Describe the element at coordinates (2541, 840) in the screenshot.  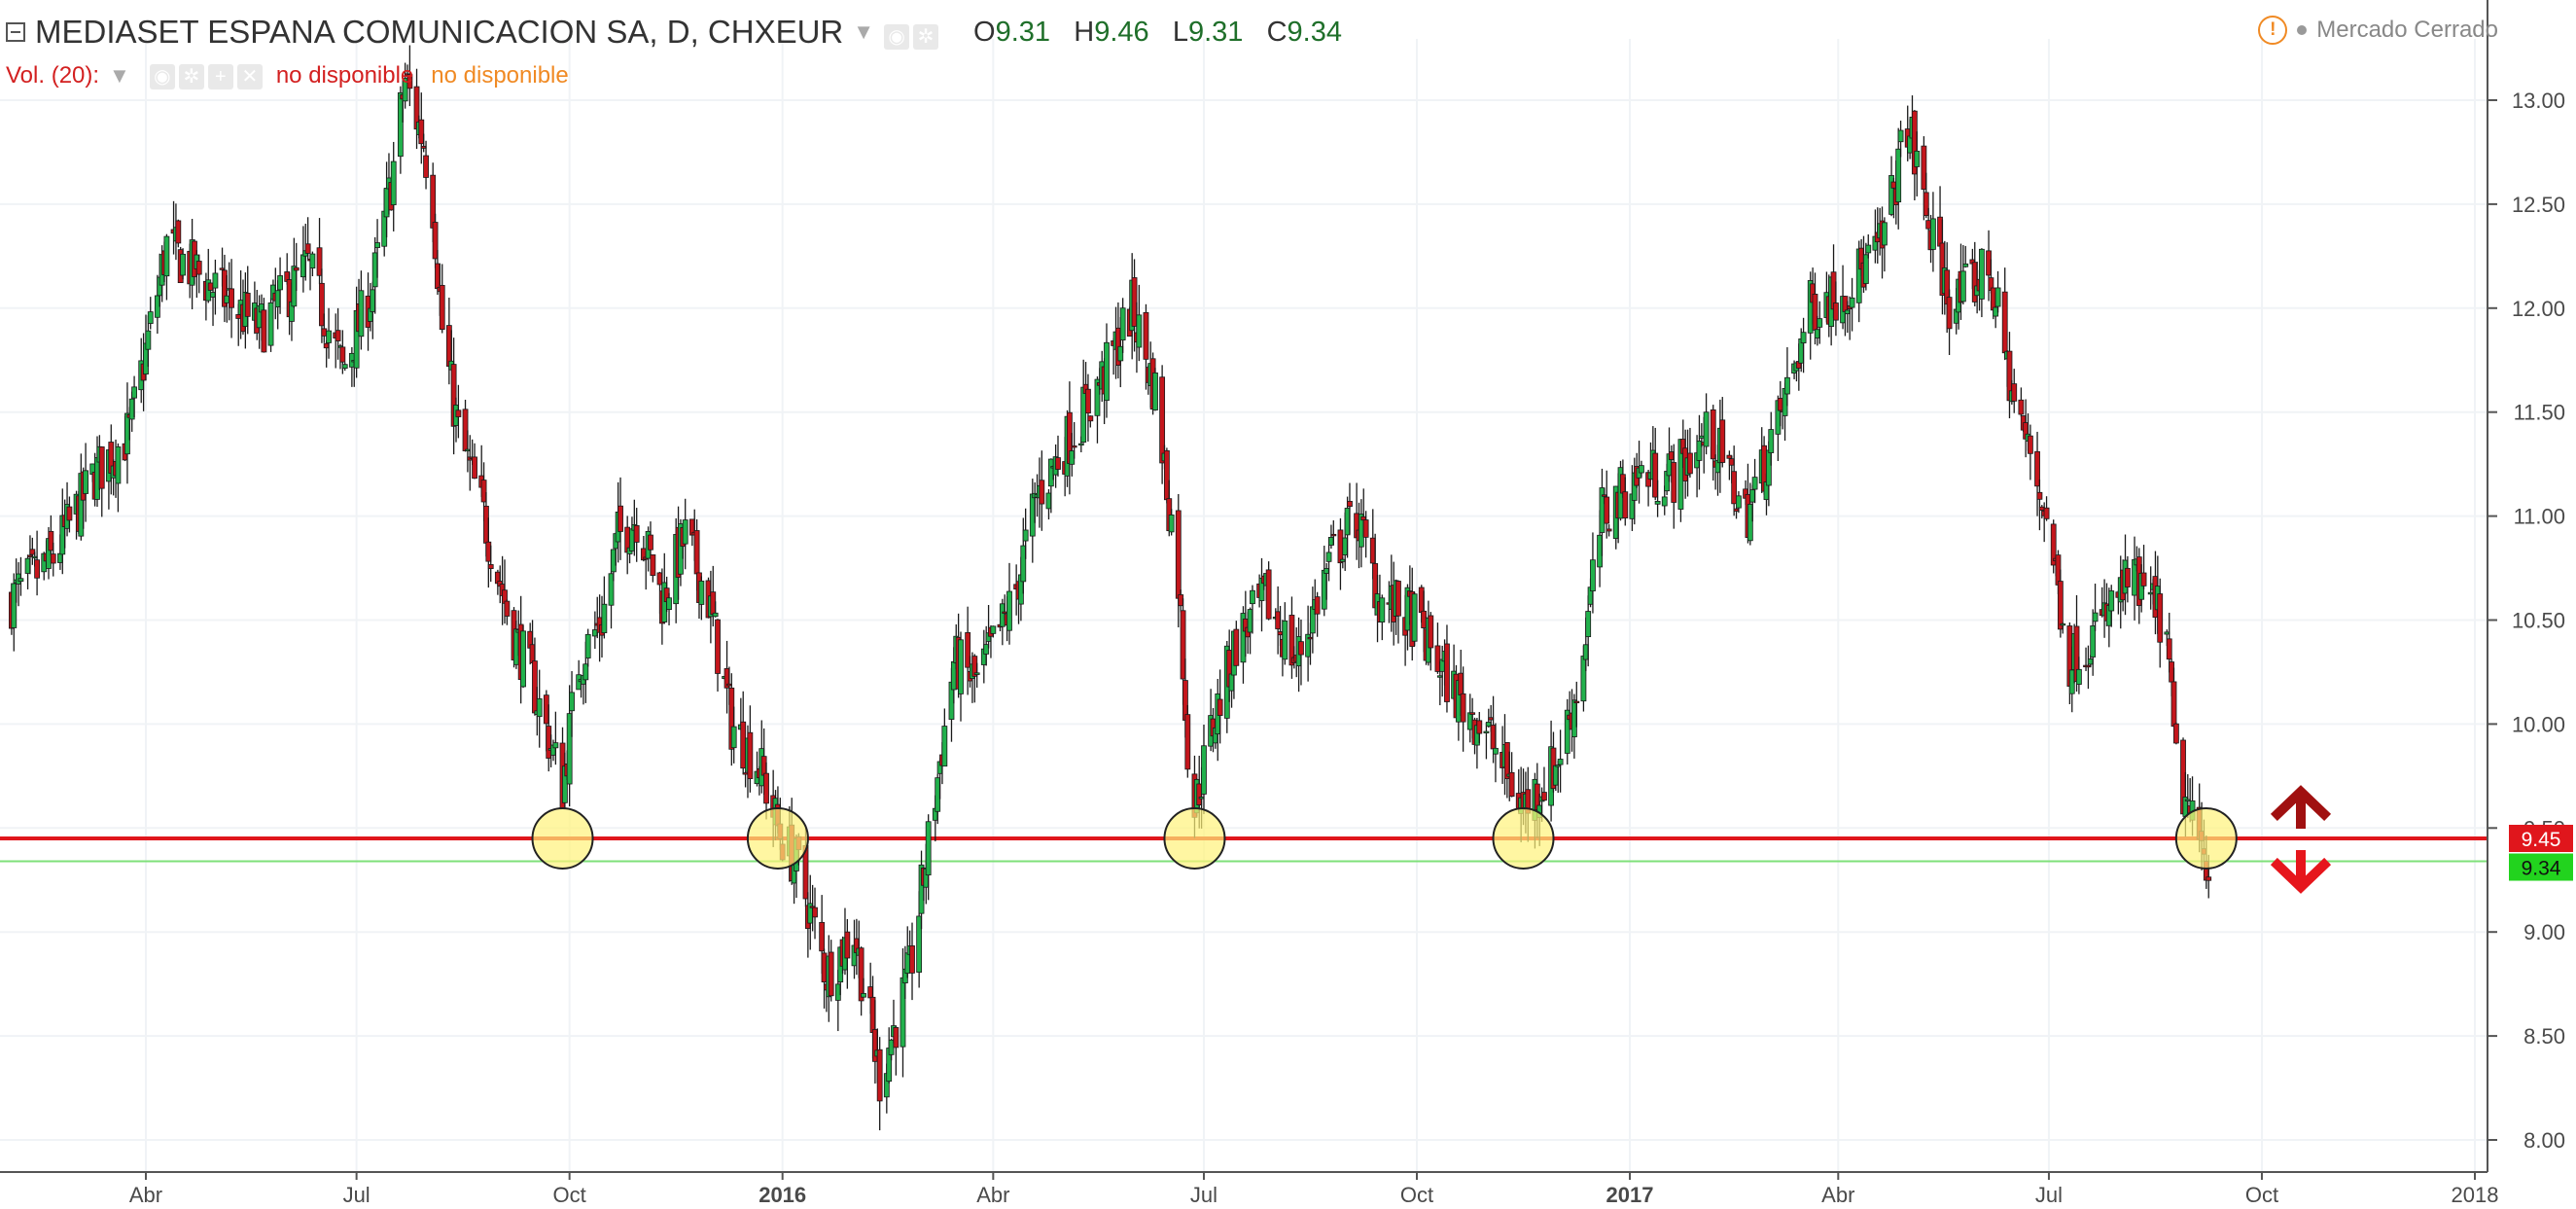
I see `support-price-label: 9.45` at that location.